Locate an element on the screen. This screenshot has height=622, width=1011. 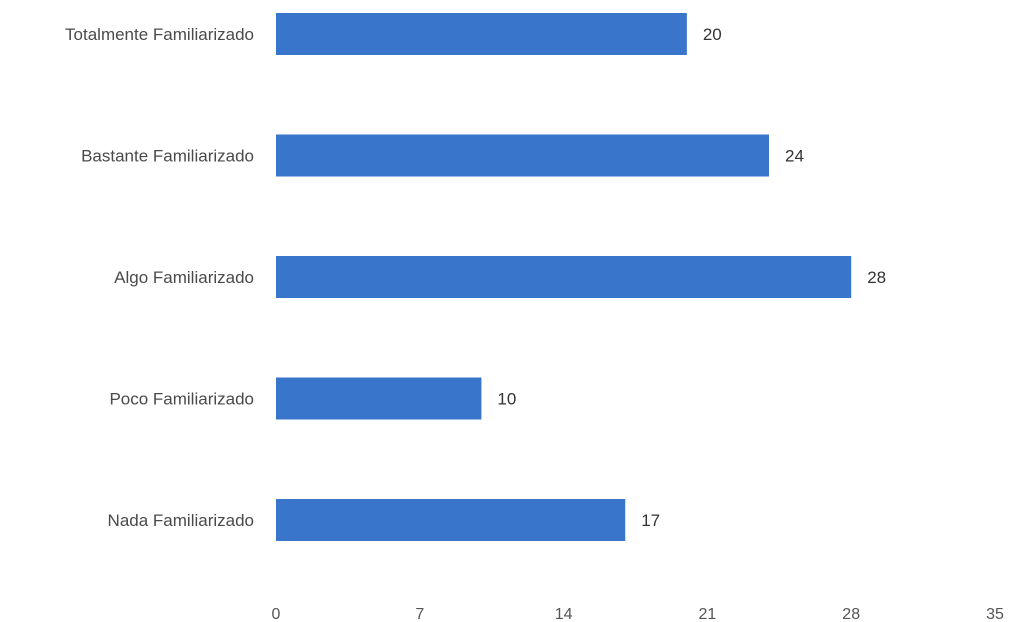
data-label: 20 is located at coordinates (712, 34).